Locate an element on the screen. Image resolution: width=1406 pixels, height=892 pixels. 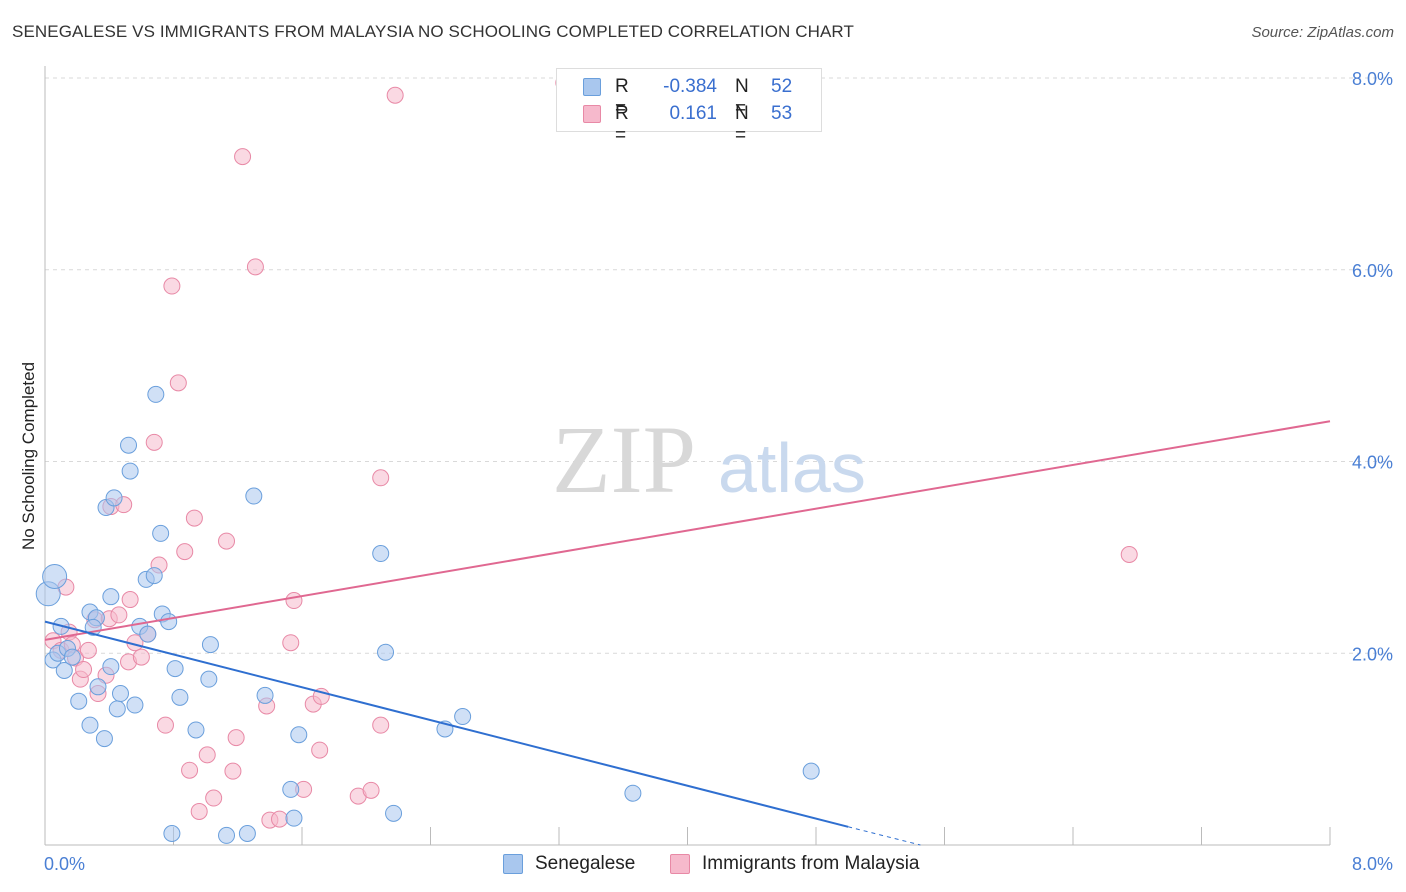
legend-swatch-pink is located at coordinates (592, 114).